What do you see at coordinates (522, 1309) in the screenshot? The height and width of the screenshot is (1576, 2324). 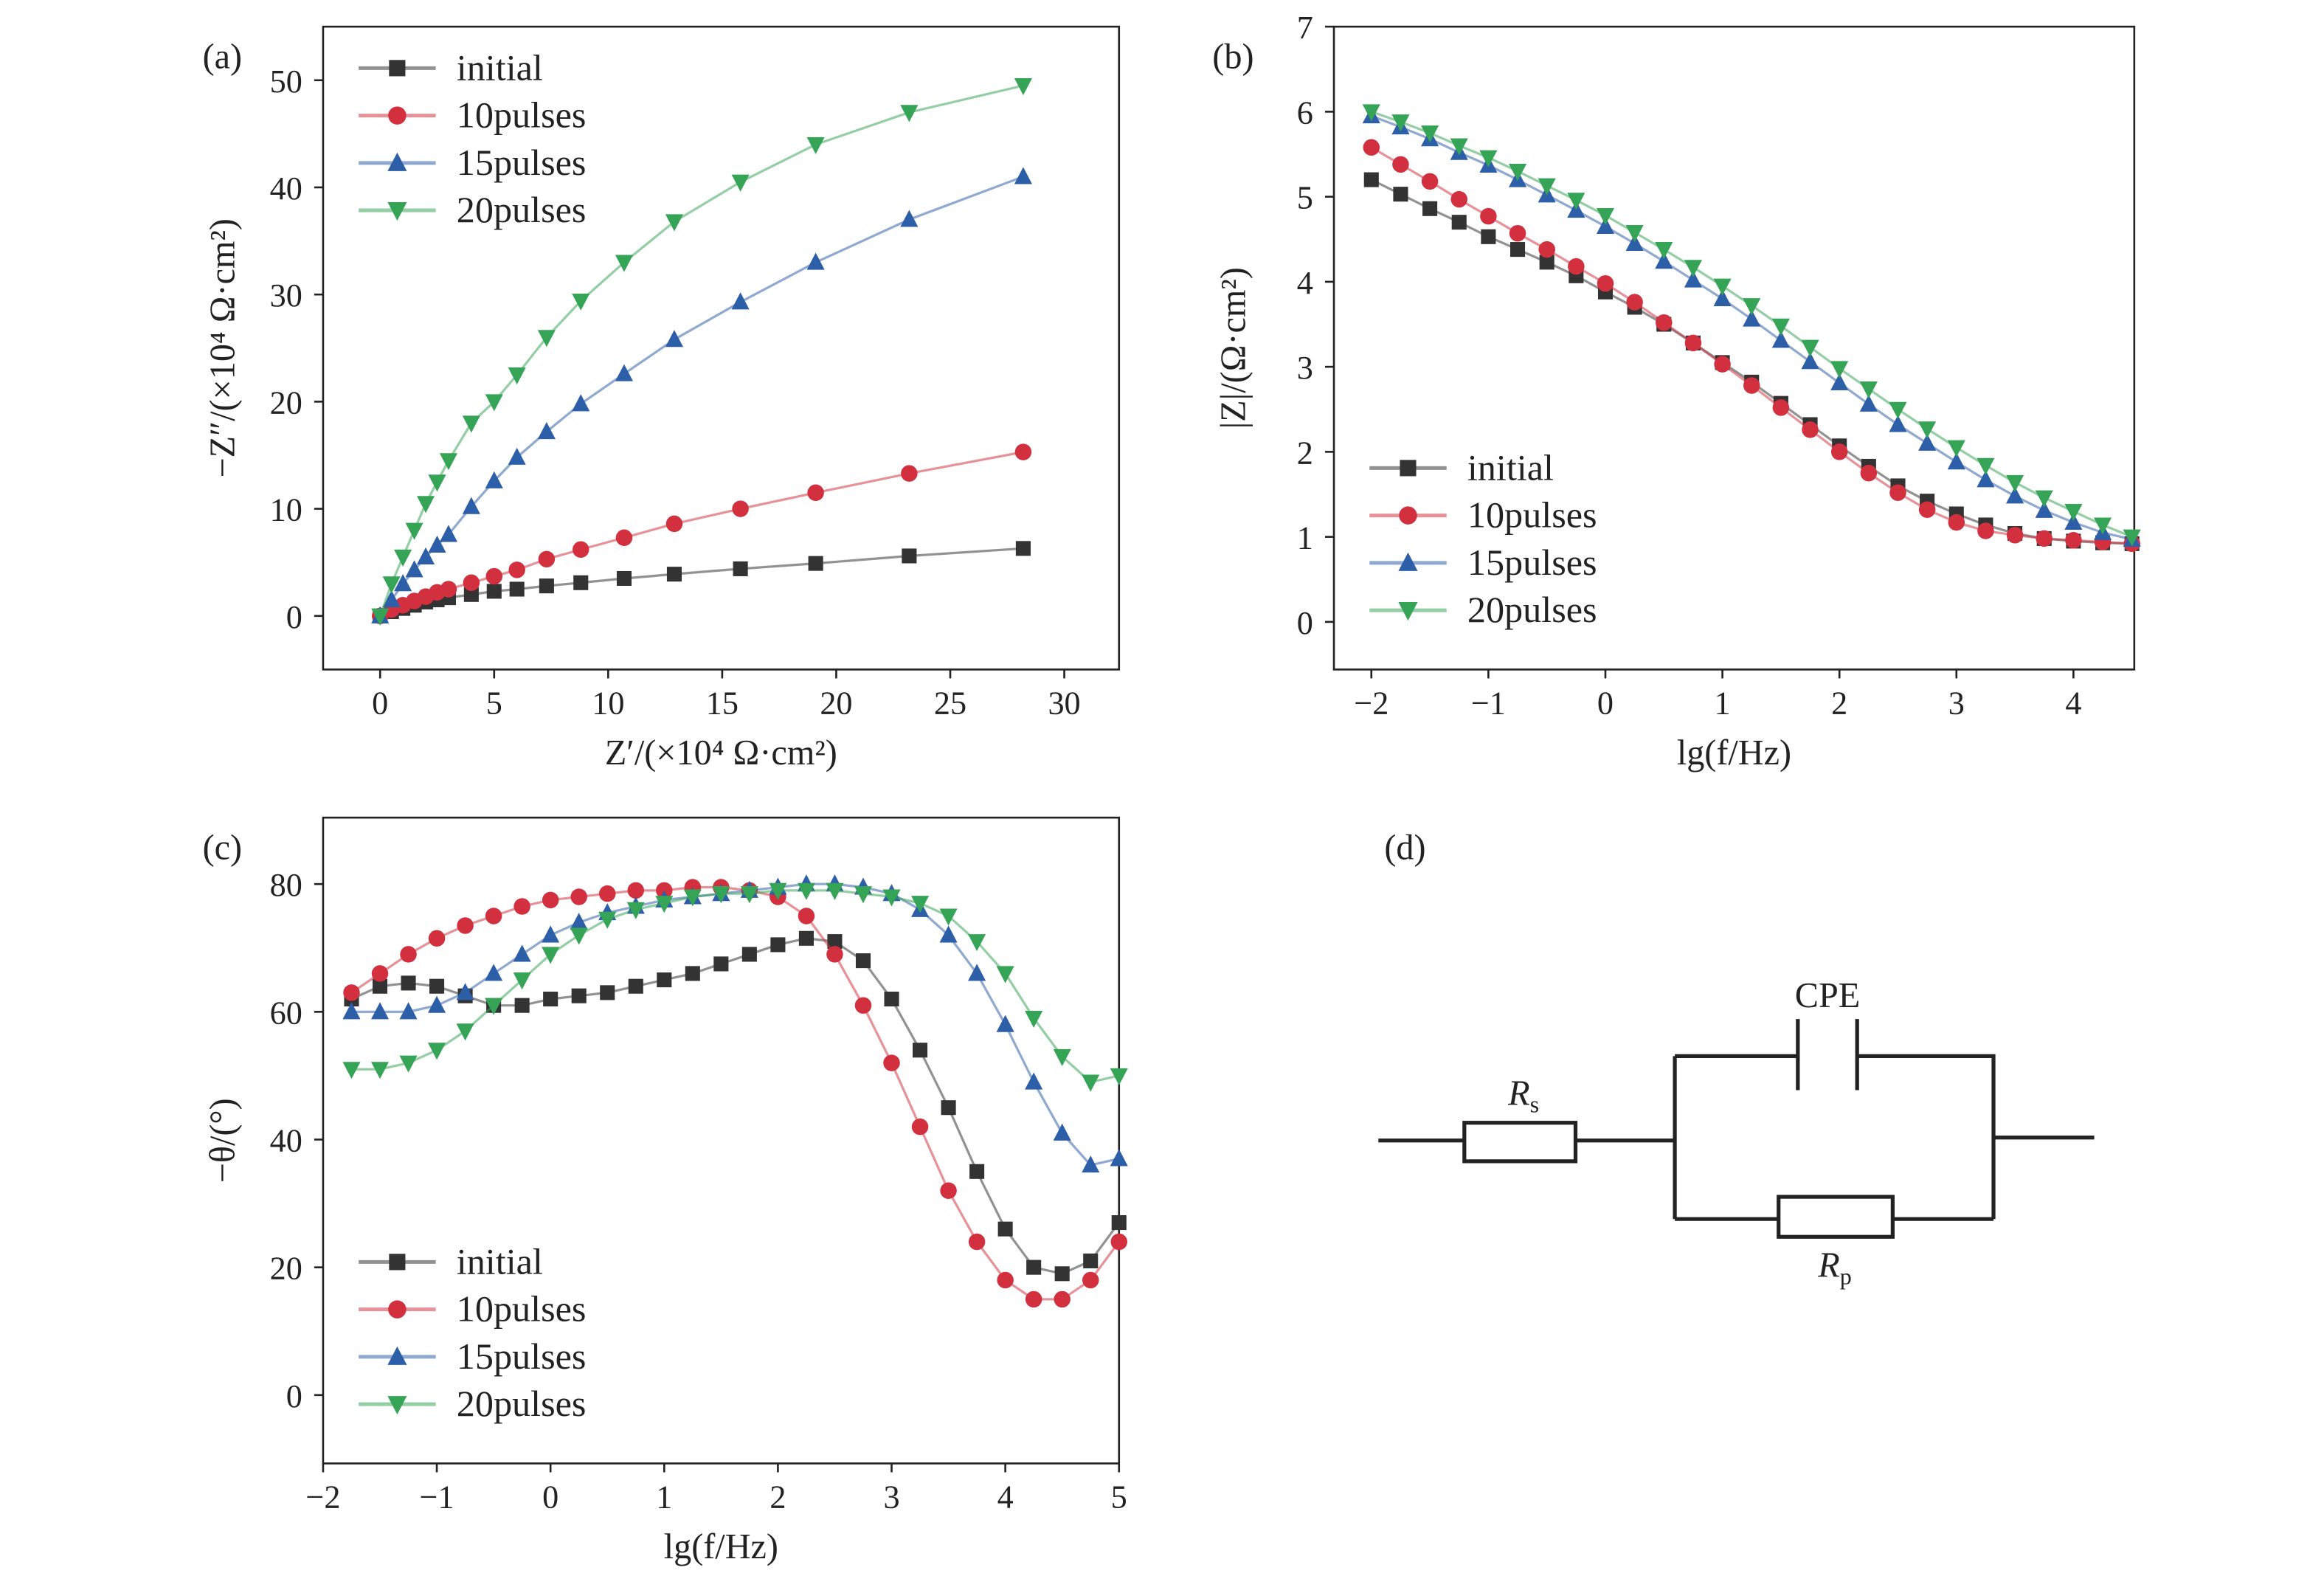 I see `legend-label: 10pulses` at bounding box center [522, 1309].